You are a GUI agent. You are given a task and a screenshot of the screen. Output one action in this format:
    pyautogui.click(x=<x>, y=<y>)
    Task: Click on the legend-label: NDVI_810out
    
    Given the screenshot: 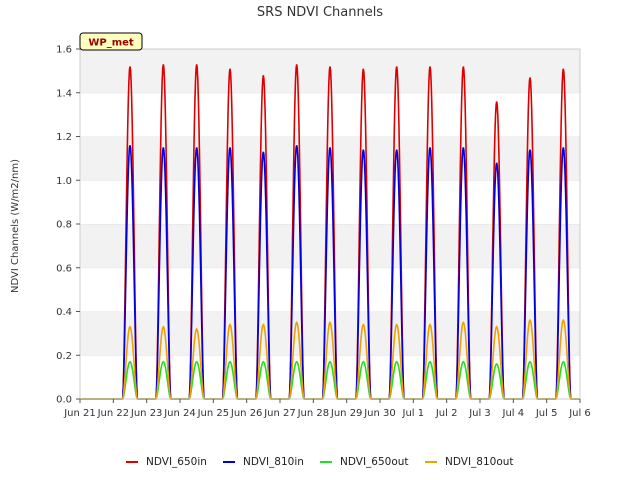 What is the action you would take?
    pyautogui.click(x=479, y=462)
    